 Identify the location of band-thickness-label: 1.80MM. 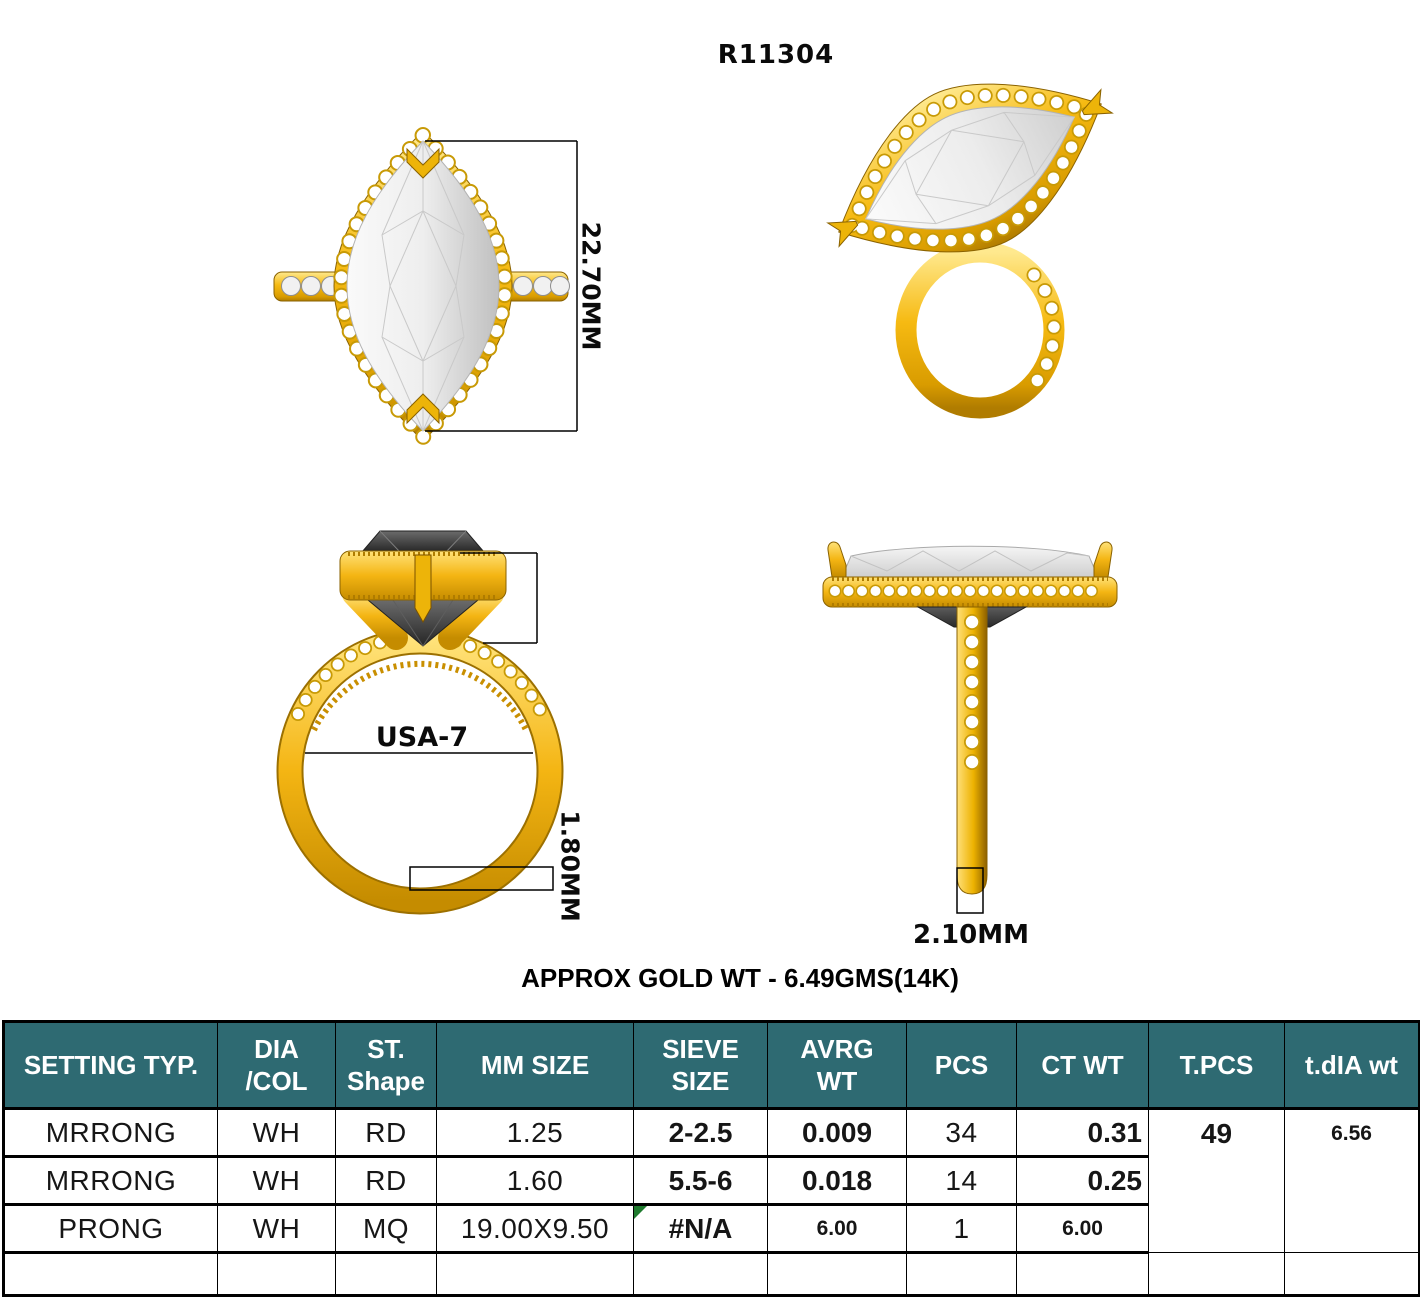
(570, 865).